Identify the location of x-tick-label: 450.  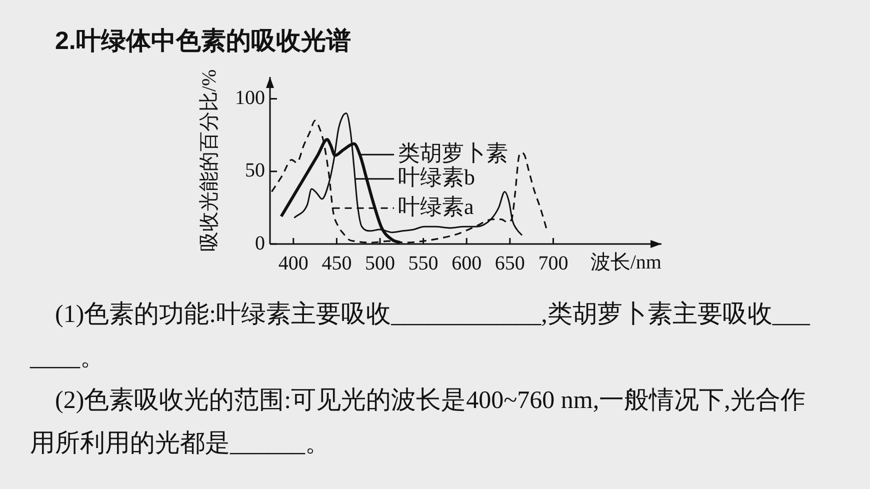
(337, 263).